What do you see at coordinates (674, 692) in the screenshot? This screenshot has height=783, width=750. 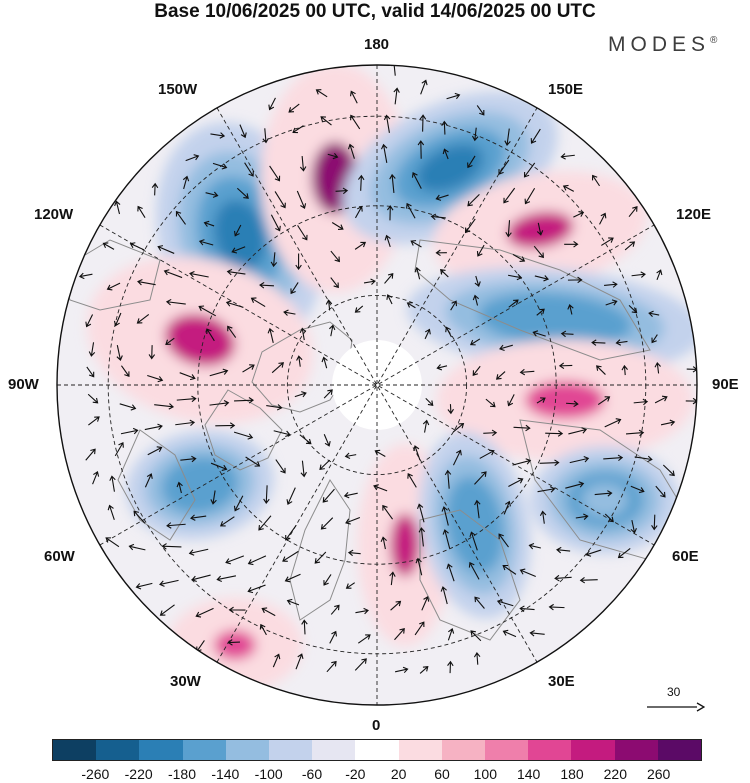 I see `reference-vector-label: 30` at bounding box center [674, 692].